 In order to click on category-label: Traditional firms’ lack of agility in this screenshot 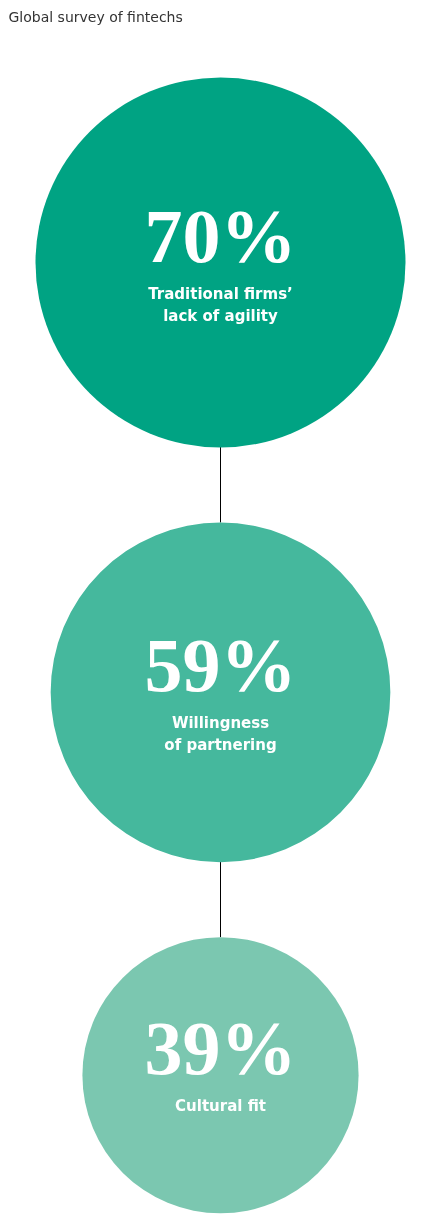, I will do `click(220, 304)`.